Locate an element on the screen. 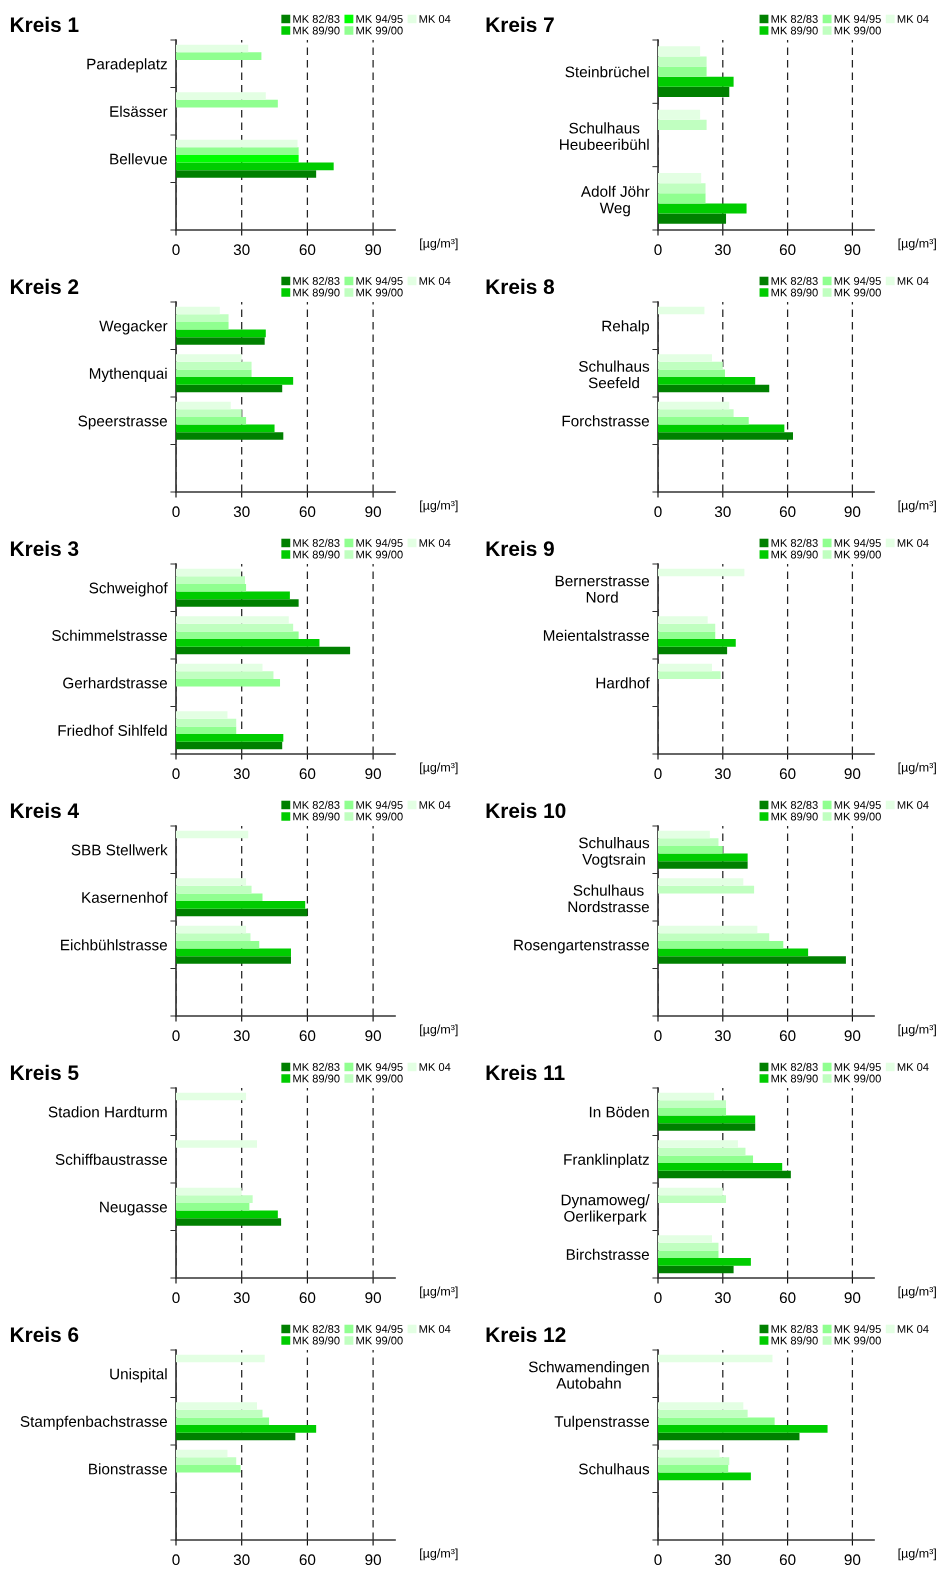 This screenshot has height=1584, width=949. y-tick-label: Schulhaus Seefeld is located at coordinates (614, 374).